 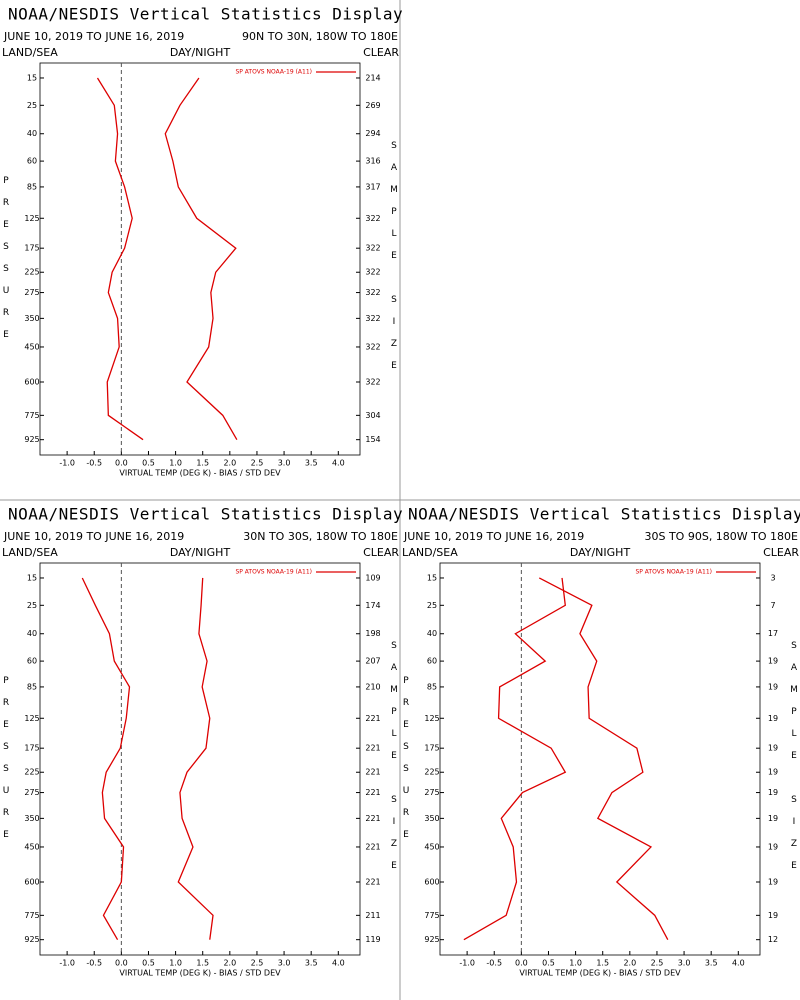 What do you see at coordinates (773, 939) in the screenshot?
I see `sample-size: 12` at bounding box center [773, 939].